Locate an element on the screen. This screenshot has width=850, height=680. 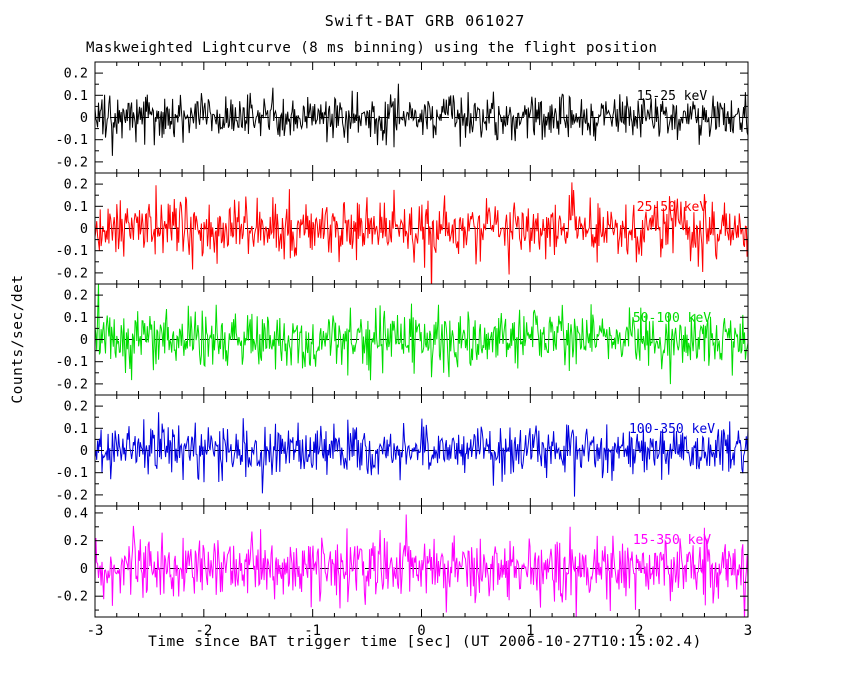
lightcurve-trace-100-350-kev is located at coordinates (421, 454).